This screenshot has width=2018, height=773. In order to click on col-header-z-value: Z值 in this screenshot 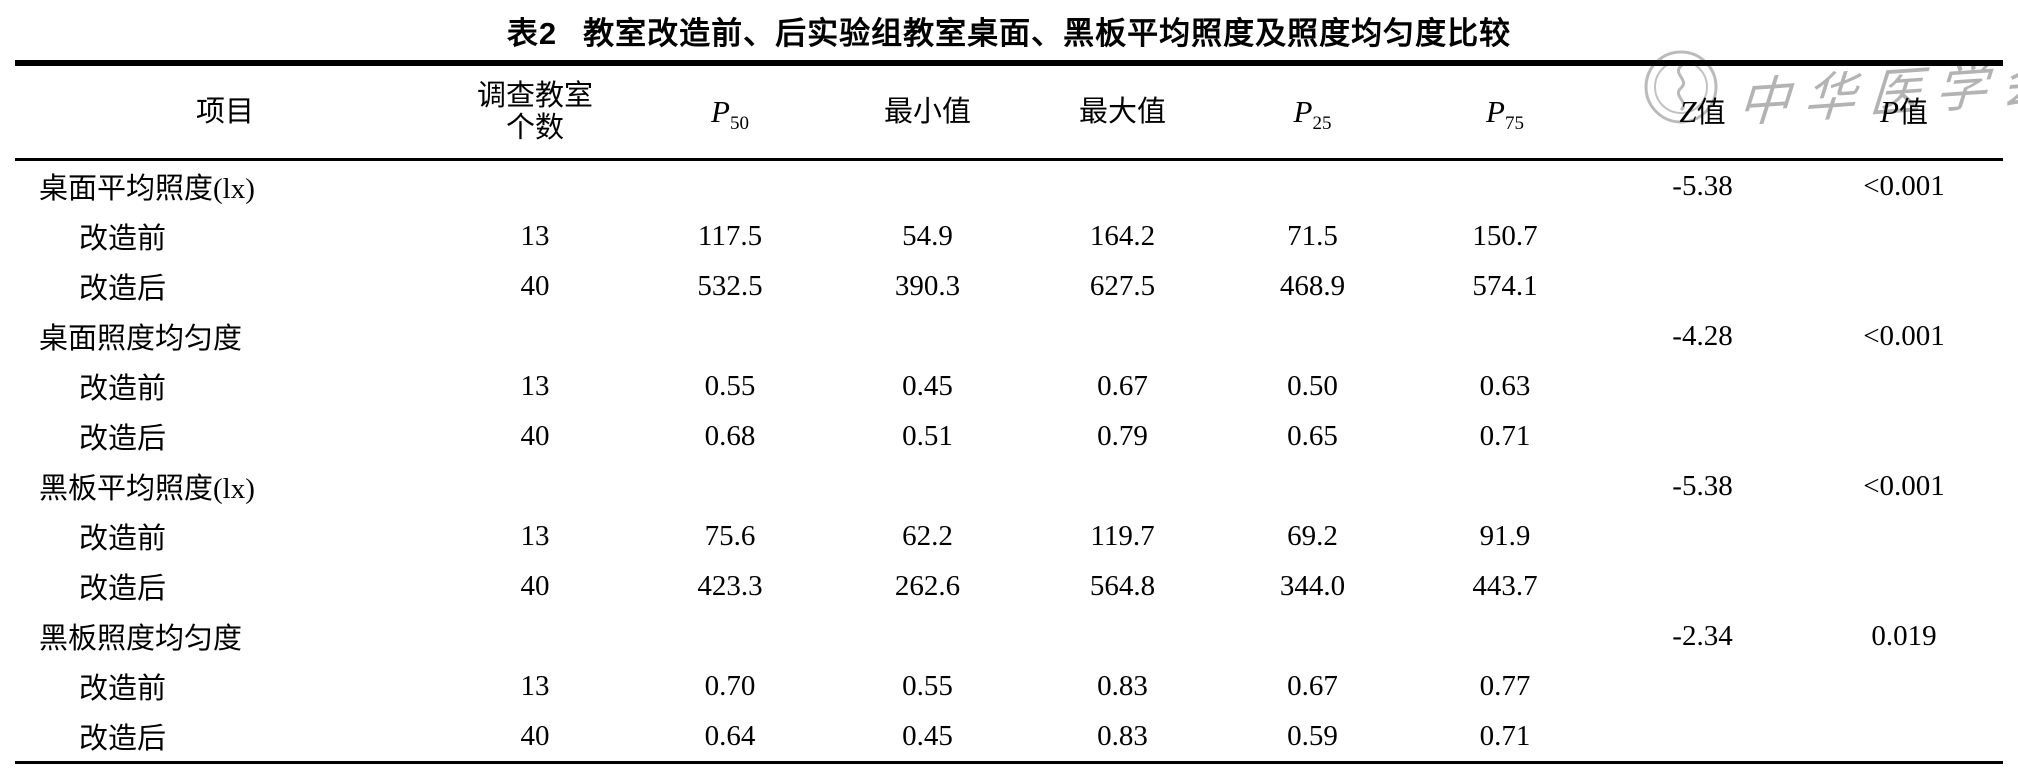, I will do `click(1702, 112)`.